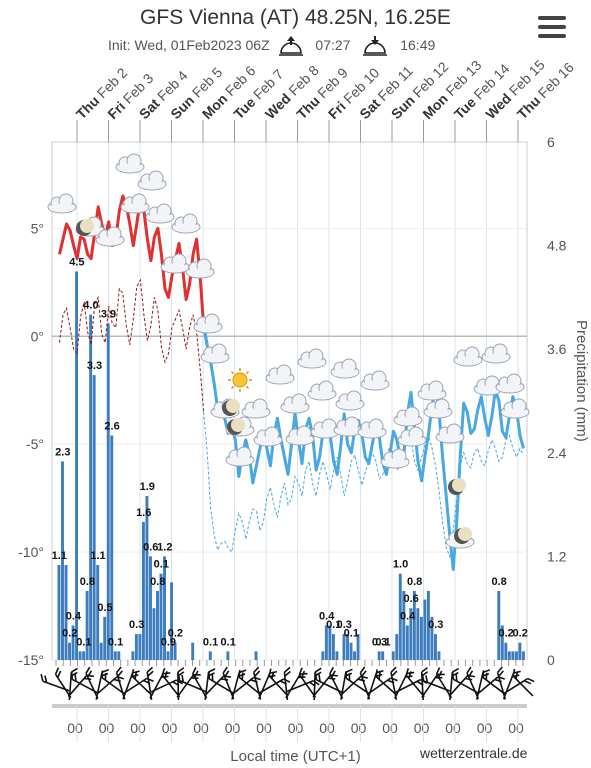 Image resolution: width=591 pixels, height=768 pixels. Describe the element at coordinates (295, 17) in the screenshot. I see `page-title: GFS Vienna (AT) 48.25N, 16.25E` at that location.